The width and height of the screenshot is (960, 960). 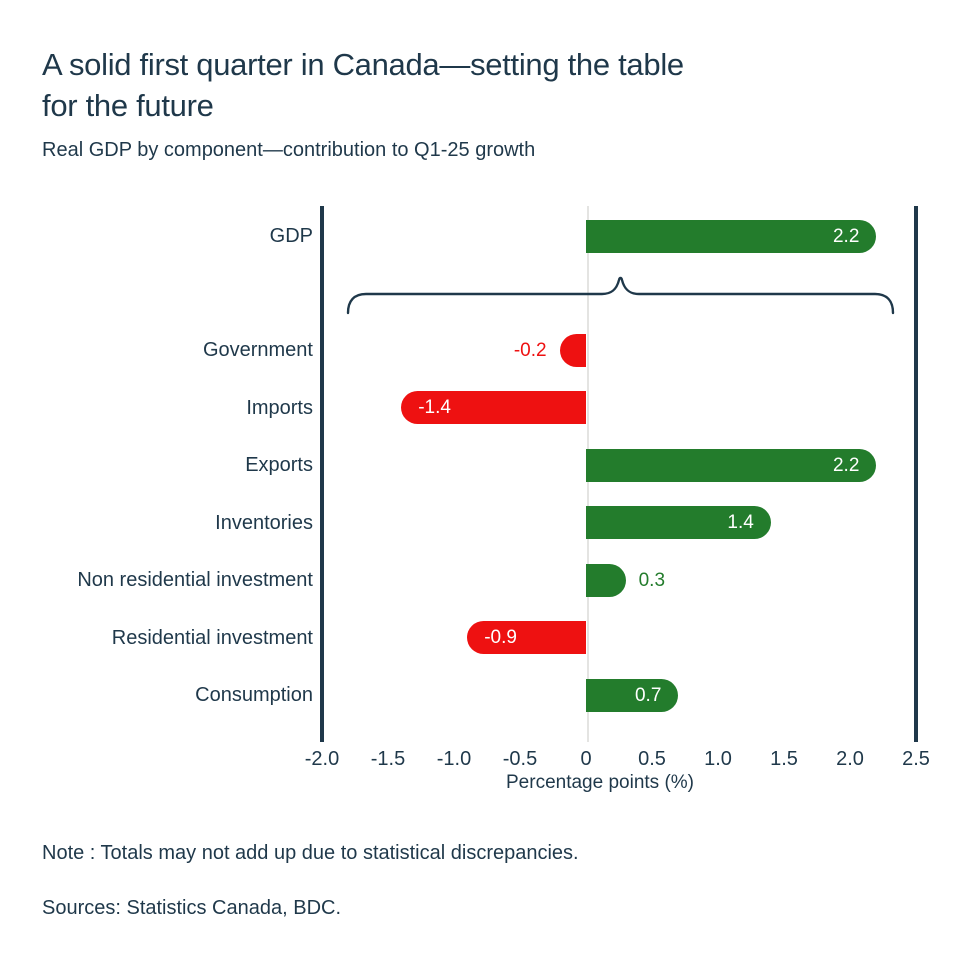 What do you see at coordinates (916, 759) in the screenshot?
I see `x-tick-label: 2.5` at bounding box center [916, 759].